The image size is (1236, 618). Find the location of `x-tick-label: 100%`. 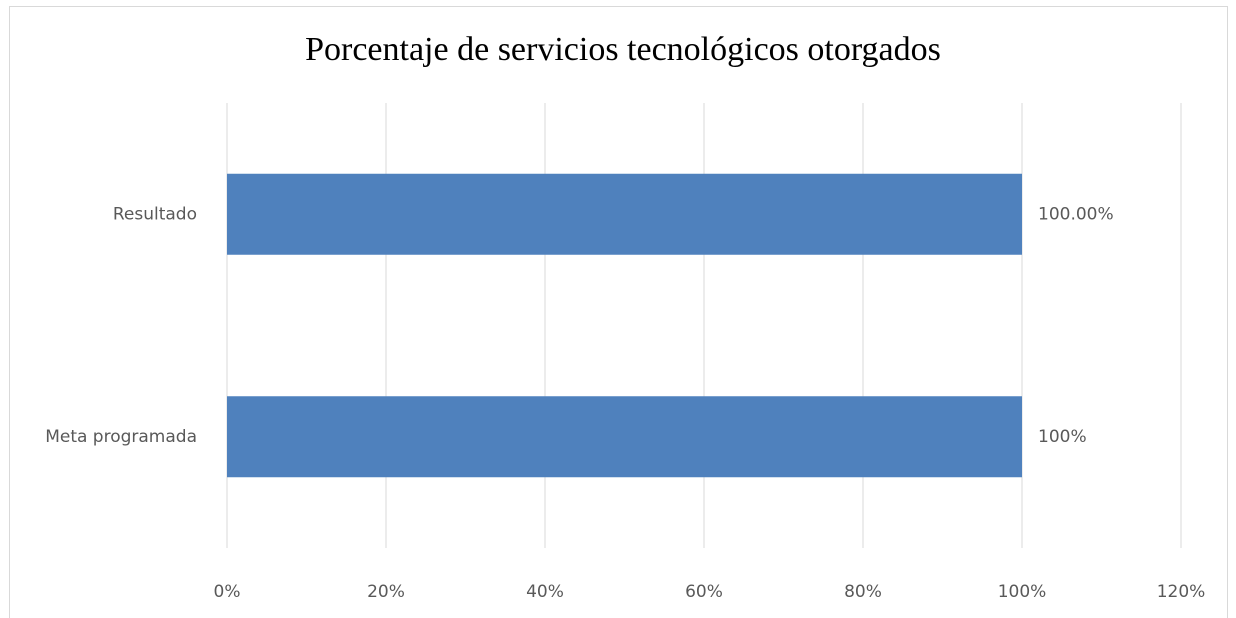

x-tick-label: 100% is located at coordinates (1022, 592).